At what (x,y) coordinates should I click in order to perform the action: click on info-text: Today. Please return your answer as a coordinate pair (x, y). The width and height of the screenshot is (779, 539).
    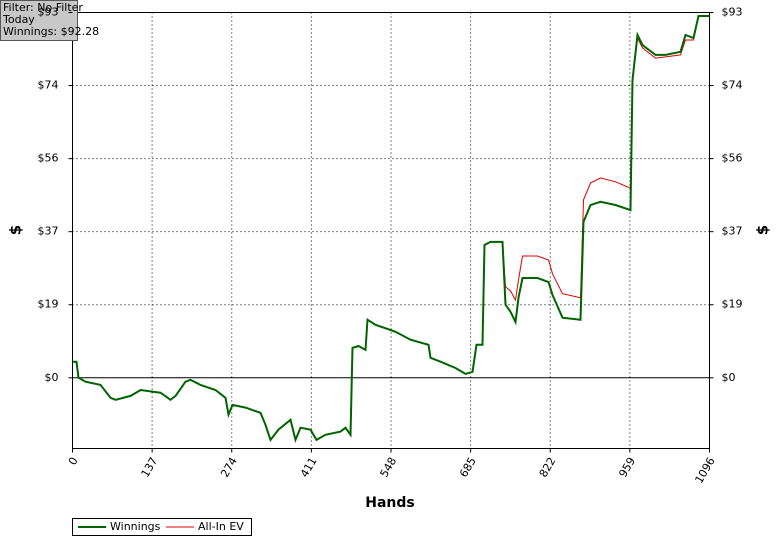
    Looking at the image, I should click on (18, 19).